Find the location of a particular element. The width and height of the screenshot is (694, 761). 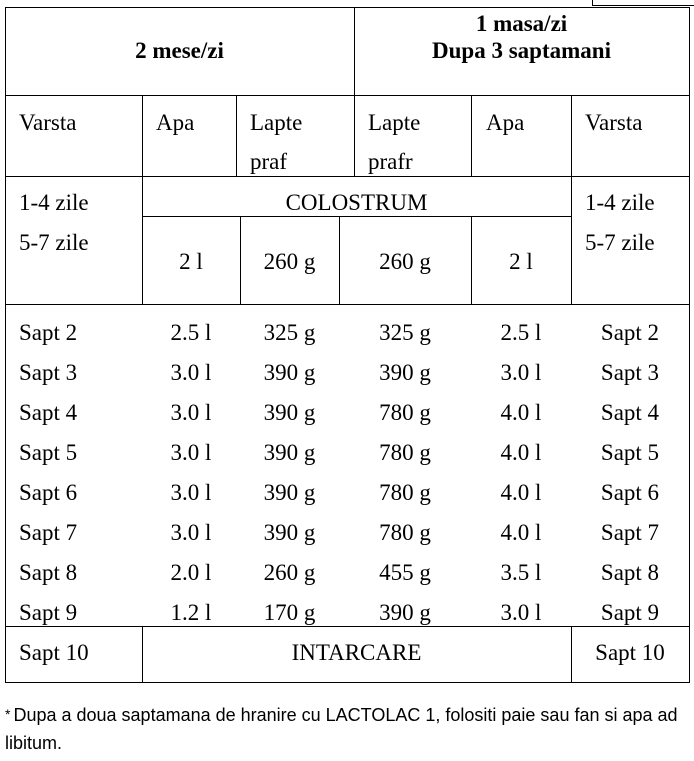

age-divider-left is located at coordinates (142, 240).